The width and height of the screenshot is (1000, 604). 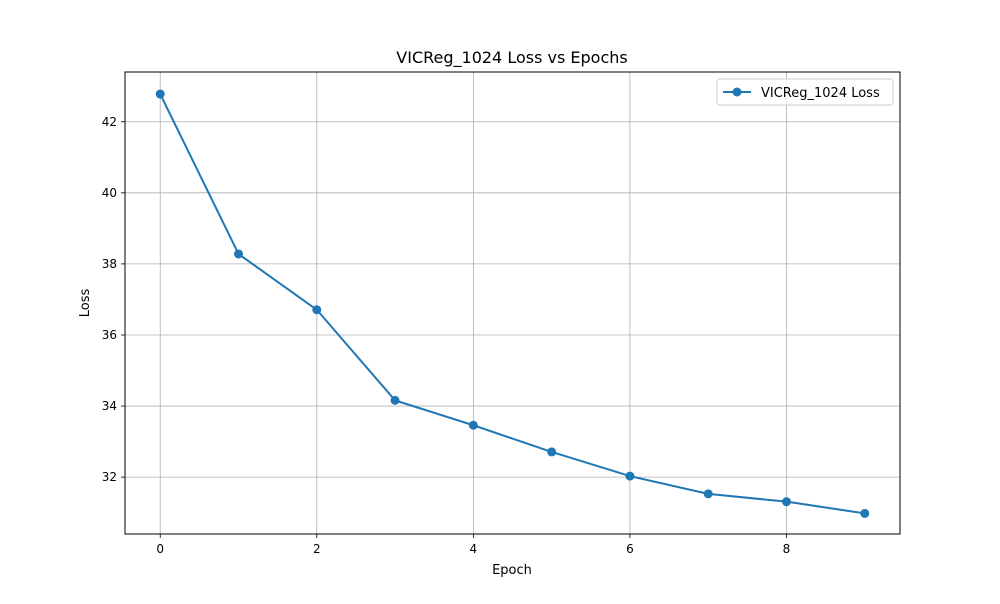 What do you see at coordinates (820, 93) in the screenshot?
I see `legend-entry-label: VICReg_1024 Loss` at bounding box center [820, 93].